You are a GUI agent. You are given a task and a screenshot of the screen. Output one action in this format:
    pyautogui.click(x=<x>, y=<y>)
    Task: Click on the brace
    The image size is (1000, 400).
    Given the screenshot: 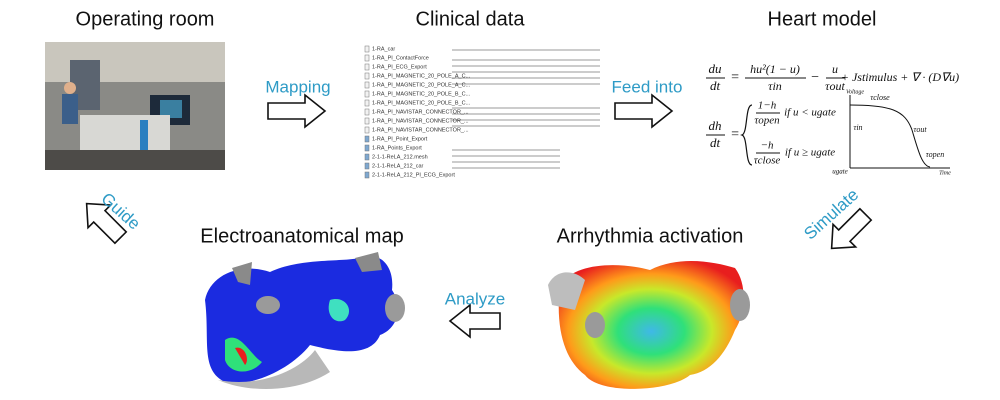 What is the action you would take?
    pyautogui.click(x=746, y=135)
    